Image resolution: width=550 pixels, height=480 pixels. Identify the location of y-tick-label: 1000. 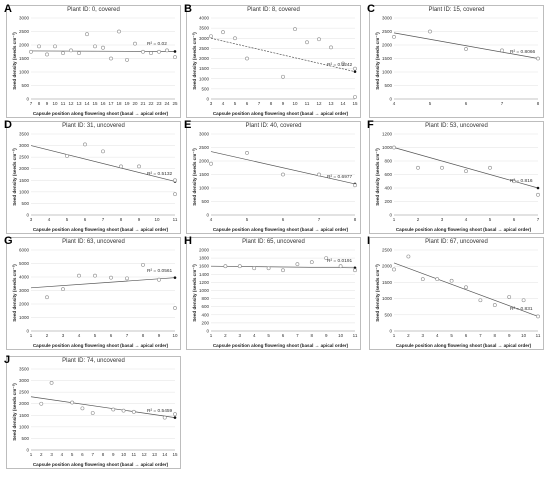
(204, 188).